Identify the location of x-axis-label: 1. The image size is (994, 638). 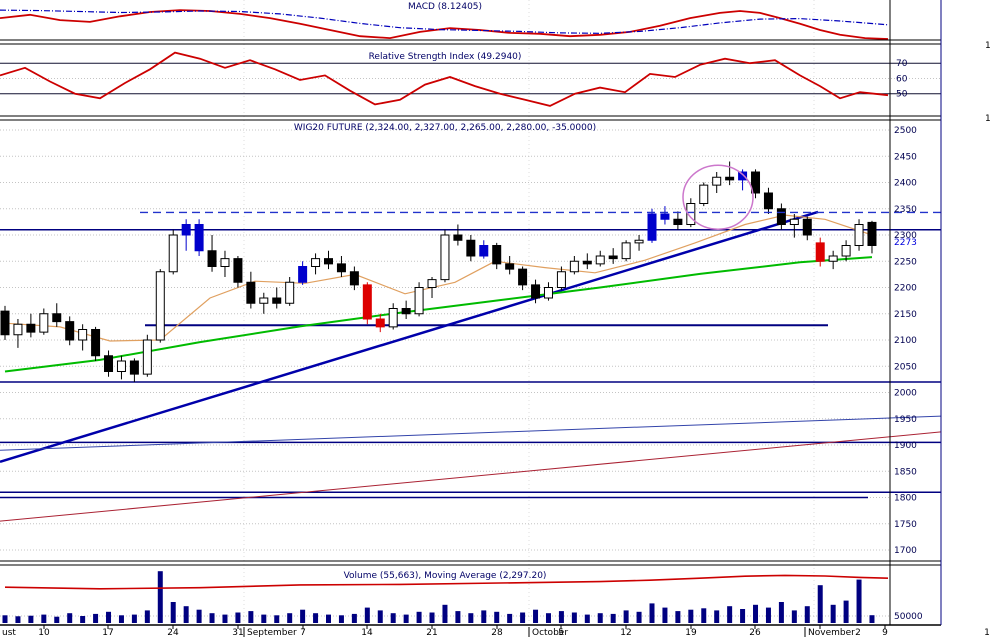
(987, 633).